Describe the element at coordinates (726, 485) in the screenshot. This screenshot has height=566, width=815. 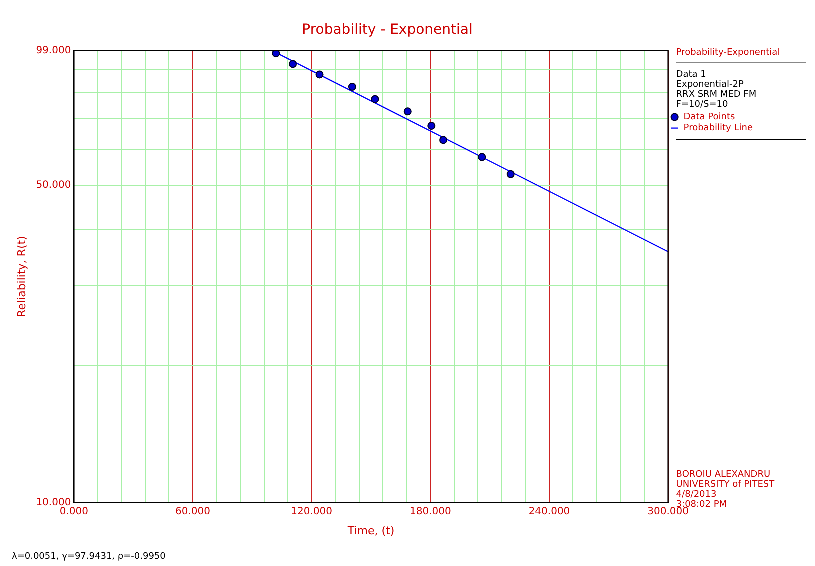
I see `text: UNIVERSITY of PITEST` at that location.